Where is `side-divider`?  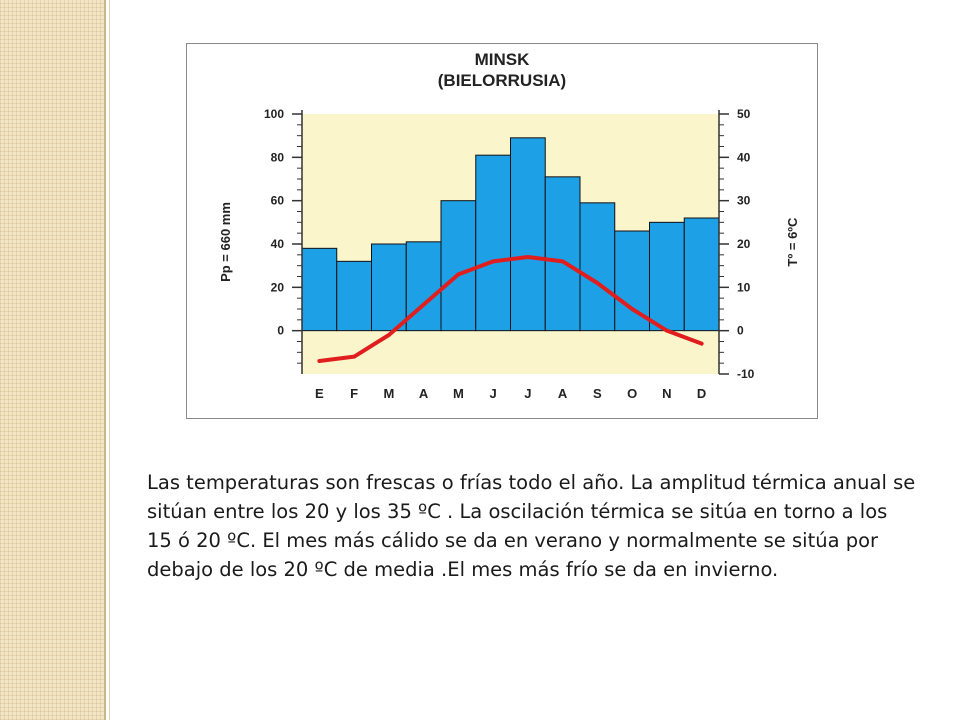 side-divider is located at coordinates (105, 360).